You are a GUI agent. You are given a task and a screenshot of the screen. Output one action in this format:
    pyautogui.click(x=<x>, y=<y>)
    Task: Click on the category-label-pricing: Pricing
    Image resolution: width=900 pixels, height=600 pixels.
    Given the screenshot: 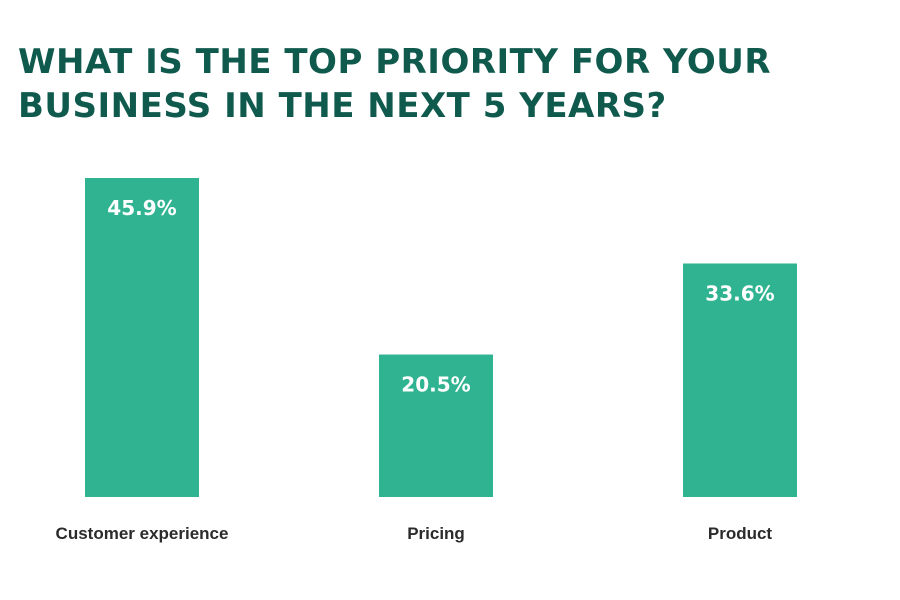 What is the action you would take?
    pyautogui.click(x=436, y=533)
    